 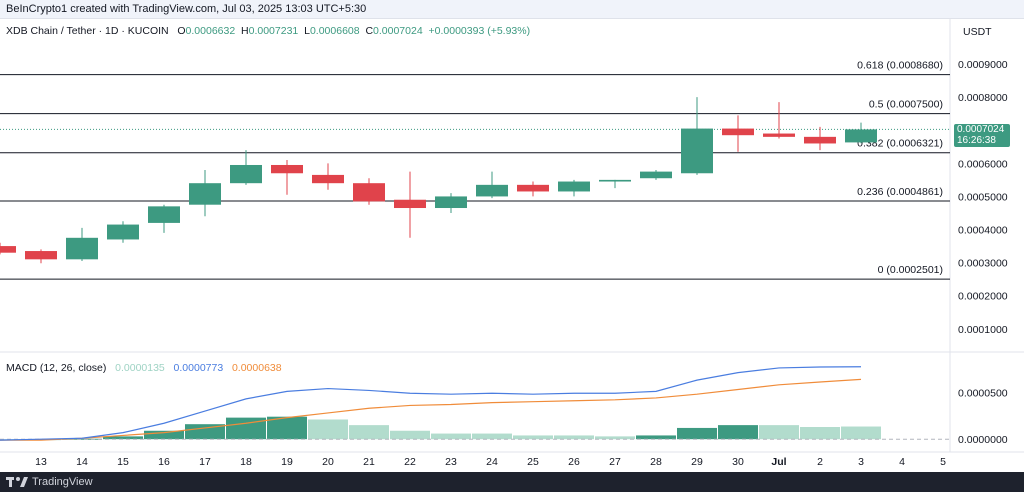 I want to click on time-tick-label: 2, so click(x=820, y=462).